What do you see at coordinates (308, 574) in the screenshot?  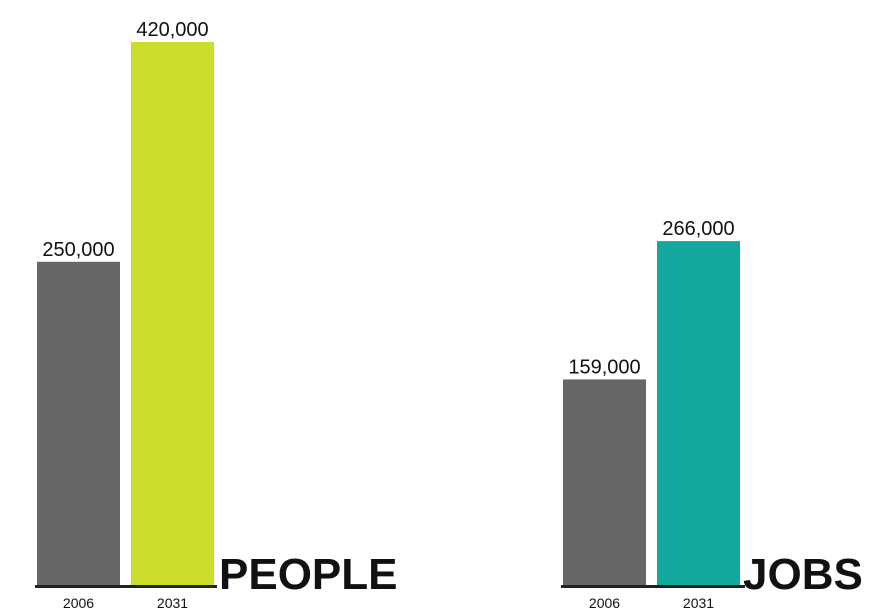 I see `people-chart-title: PEOPLE` at bounding box center [308, 574].